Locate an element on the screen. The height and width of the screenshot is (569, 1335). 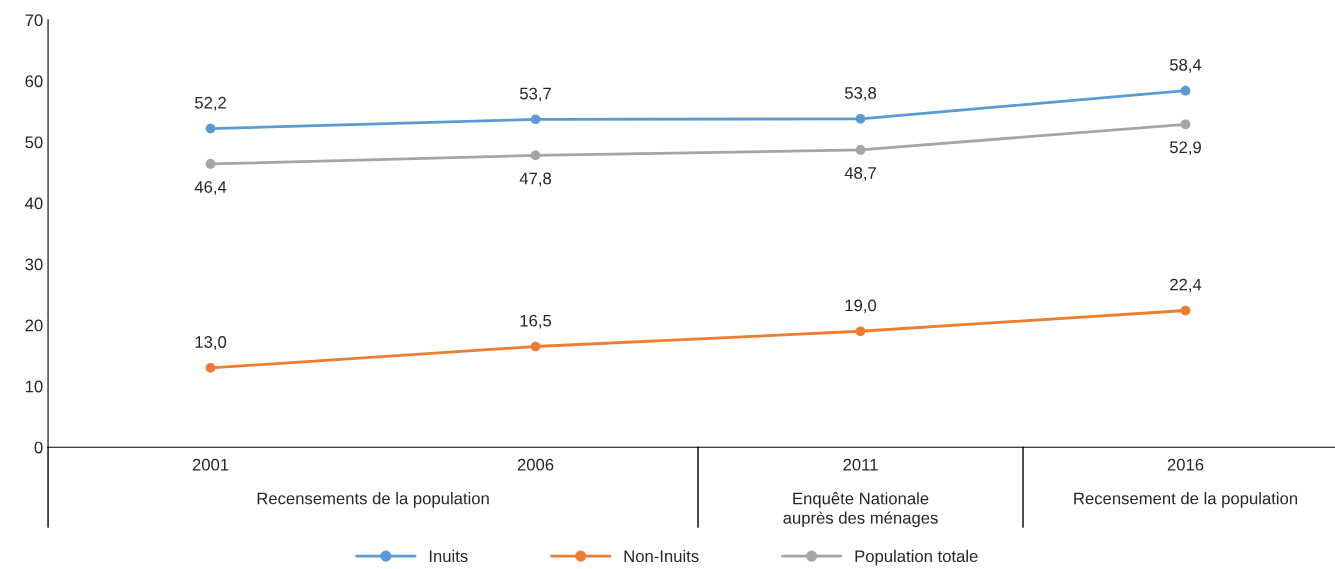
x-tick-label: 2011 is located at coordinates (860, 464).